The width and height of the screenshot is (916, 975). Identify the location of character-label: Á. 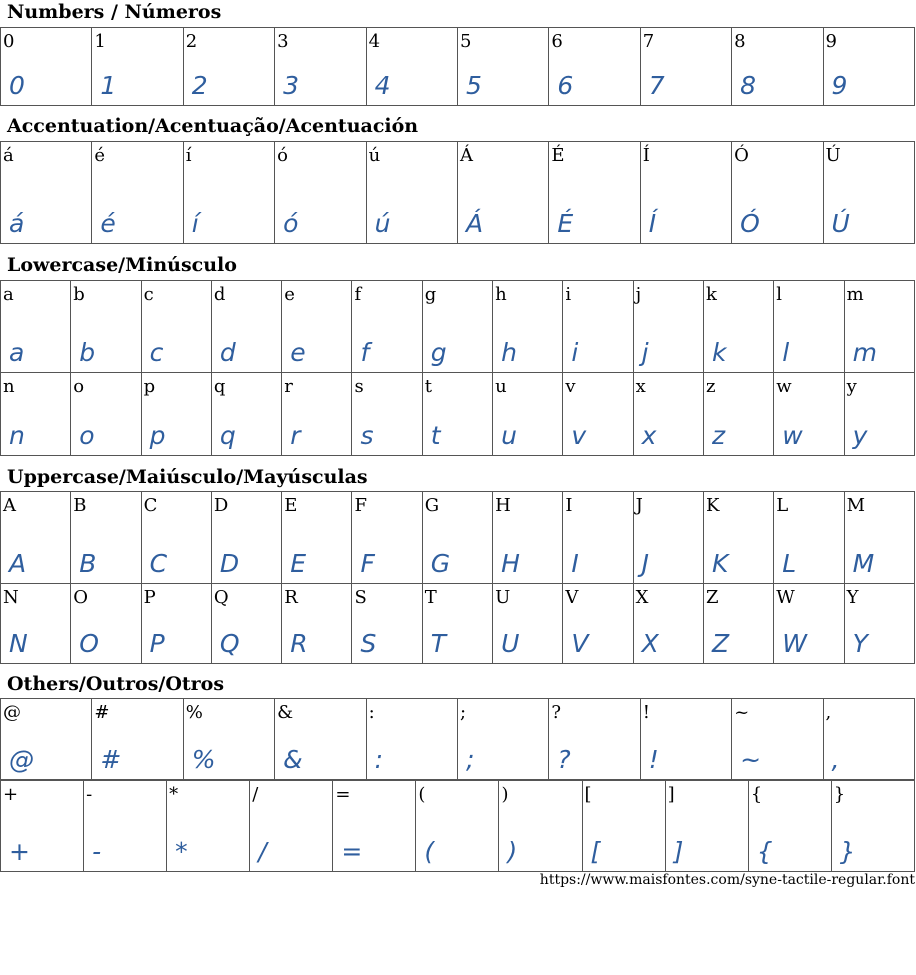
(466, 155).